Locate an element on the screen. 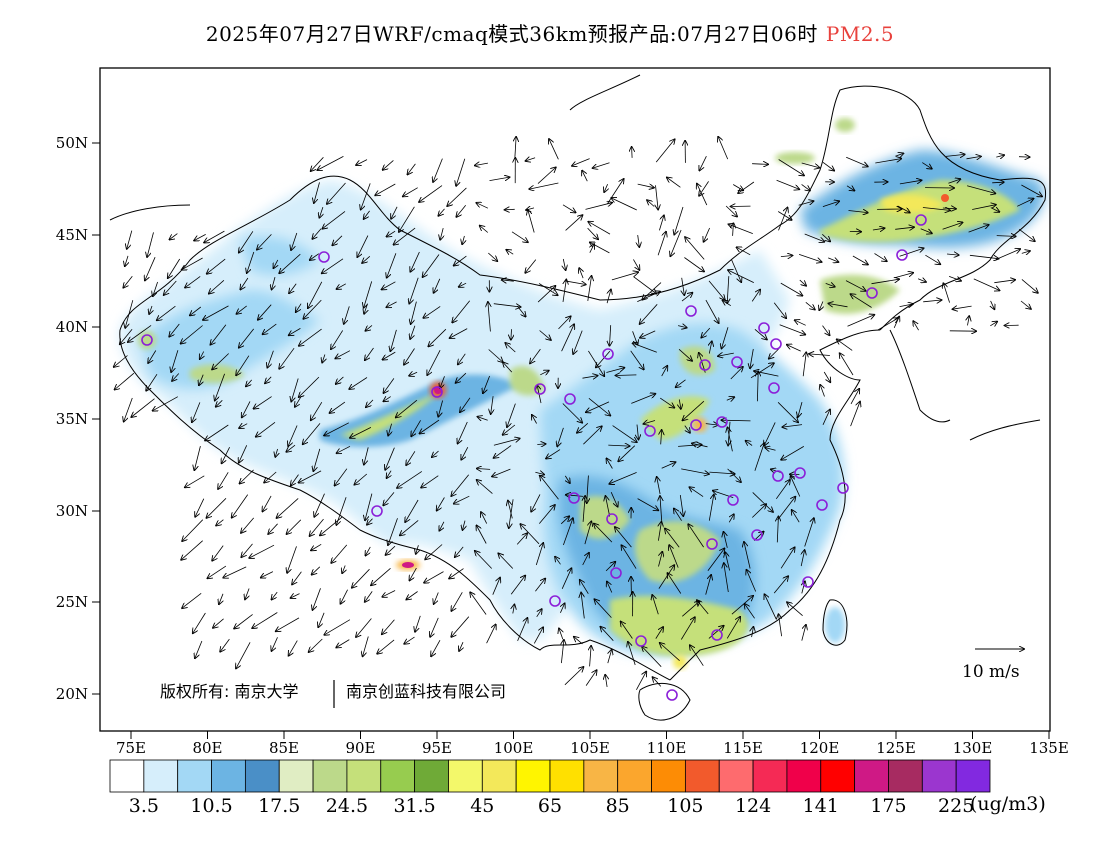 This screenshot has width=1100, height=850. colorbar-swatch is located at coordinates (262, 776).